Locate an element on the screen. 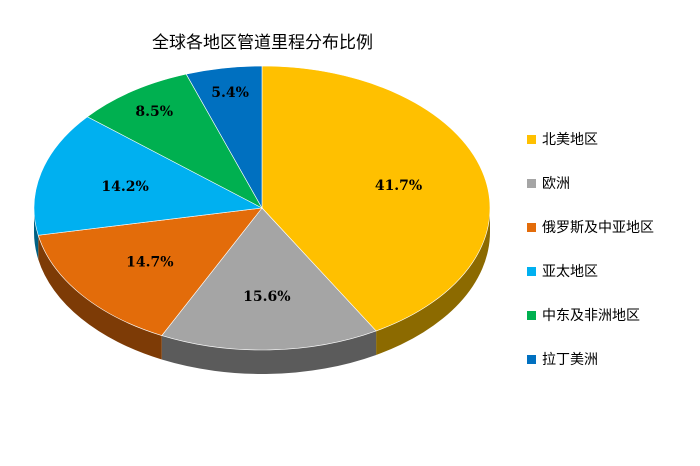 The image size is (700, 466). legend-label: 欧洲 is located at coordinates (556, 184).